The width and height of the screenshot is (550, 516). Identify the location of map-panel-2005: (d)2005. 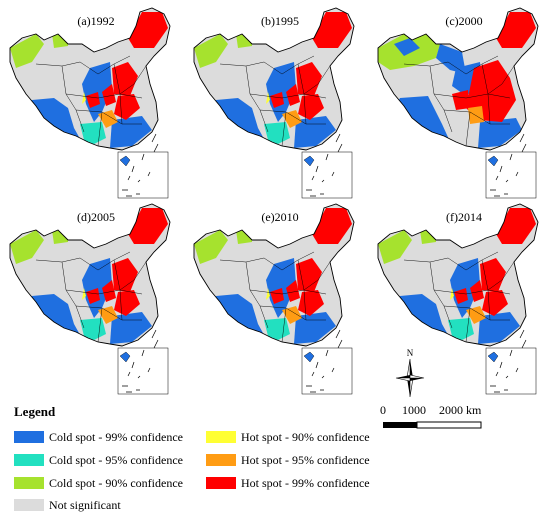
(92, 298).